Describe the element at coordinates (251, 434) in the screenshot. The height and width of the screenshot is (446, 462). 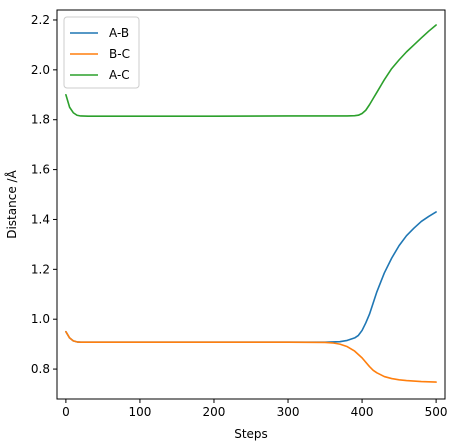
I see `x-axis-label: Steps` at that location.